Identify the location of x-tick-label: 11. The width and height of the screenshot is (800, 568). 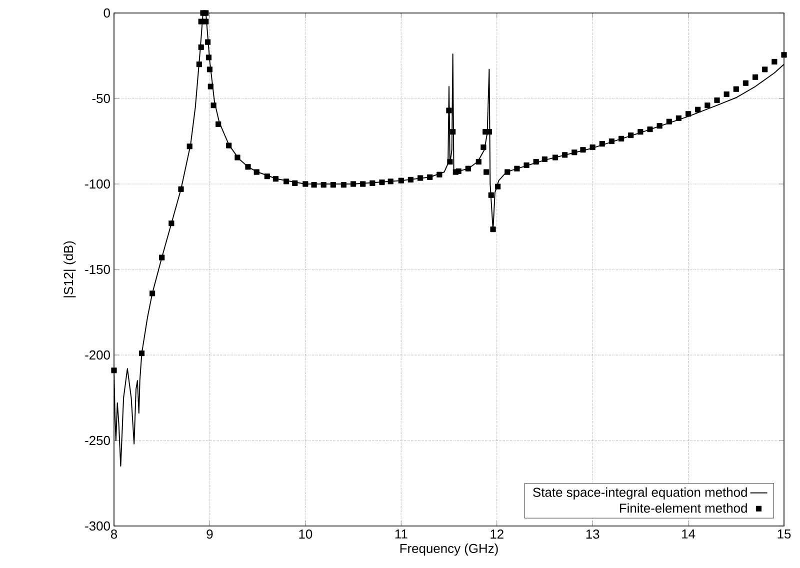
(401, 534).